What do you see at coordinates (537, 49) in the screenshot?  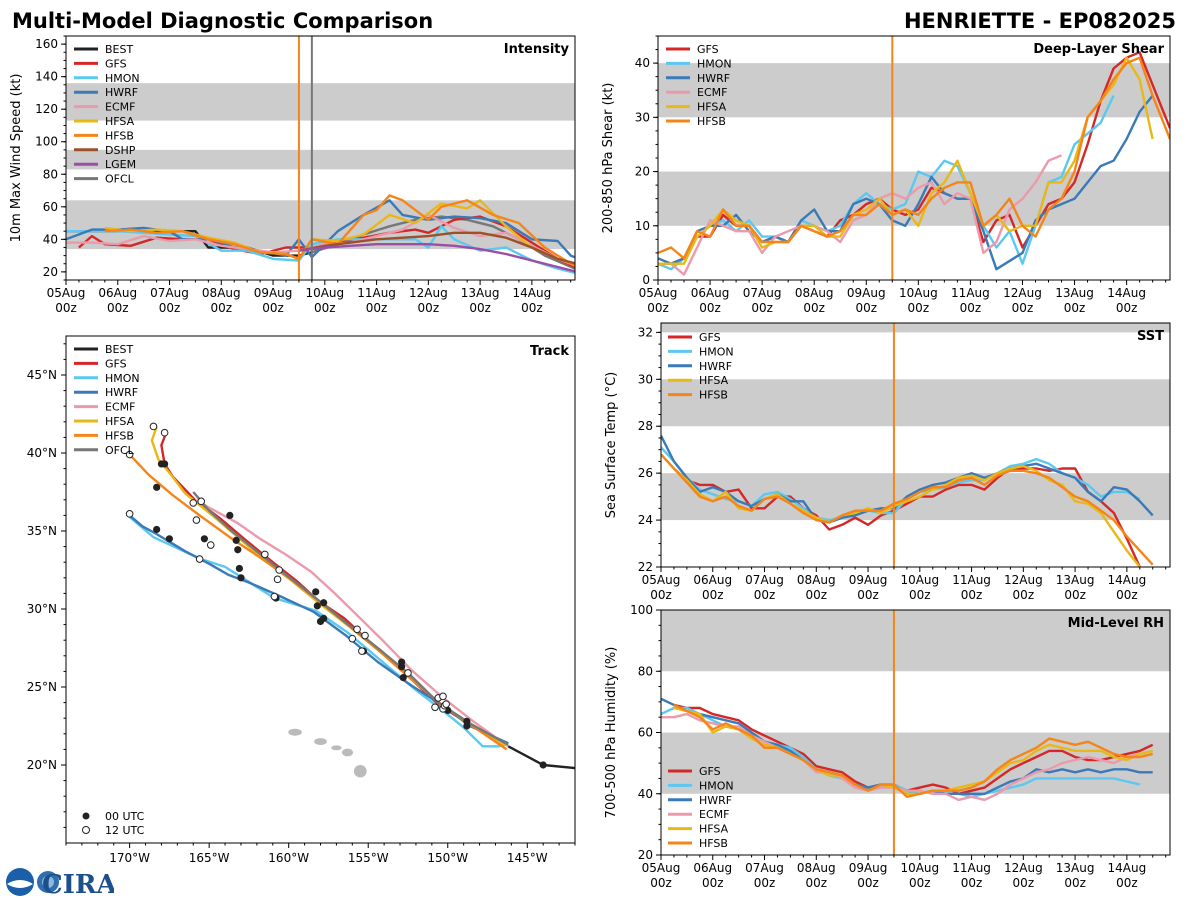 I see `panel-title: Intensity` at bounding box center [537, 49].